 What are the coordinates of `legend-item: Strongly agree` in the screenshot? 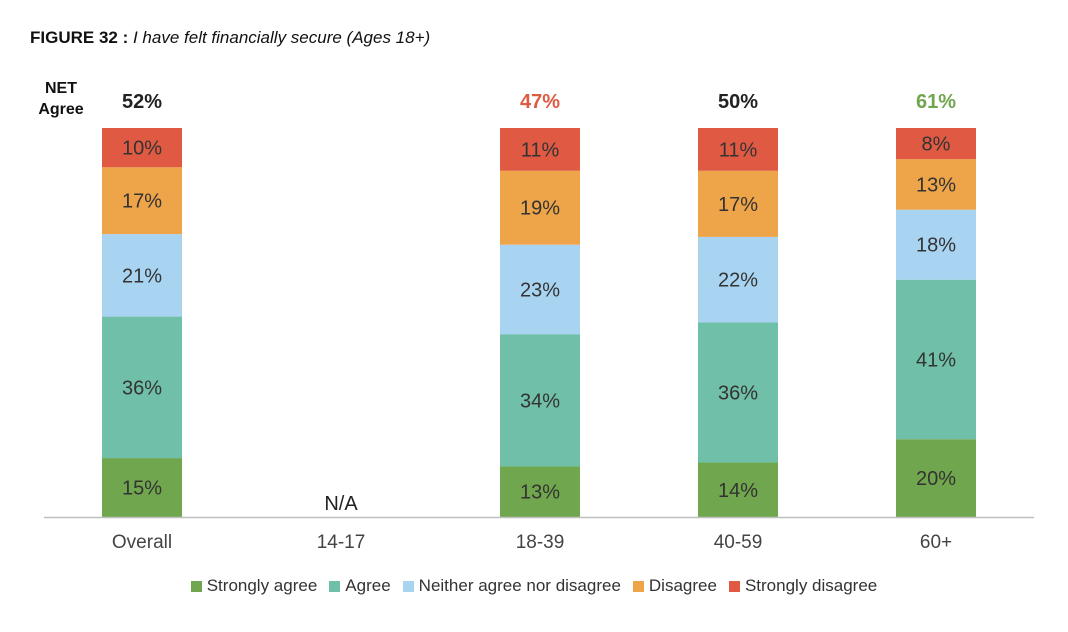 It's located at (254, 586).